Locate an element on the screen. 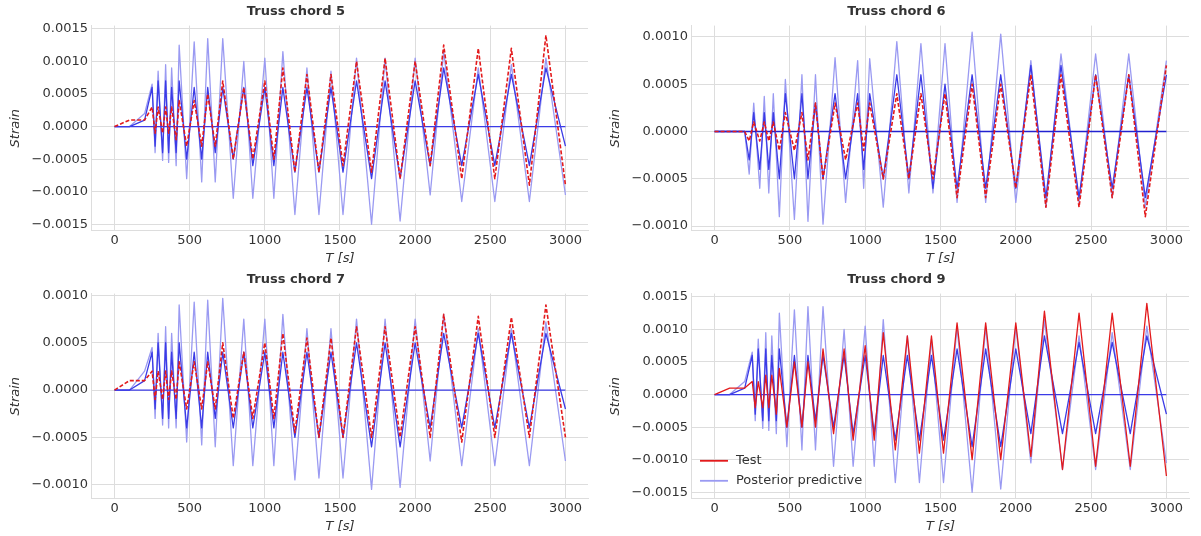 The width and height of the screenshot is (1201, 536). legend-label: Posterior predictive is located at coordinates (799, 480).